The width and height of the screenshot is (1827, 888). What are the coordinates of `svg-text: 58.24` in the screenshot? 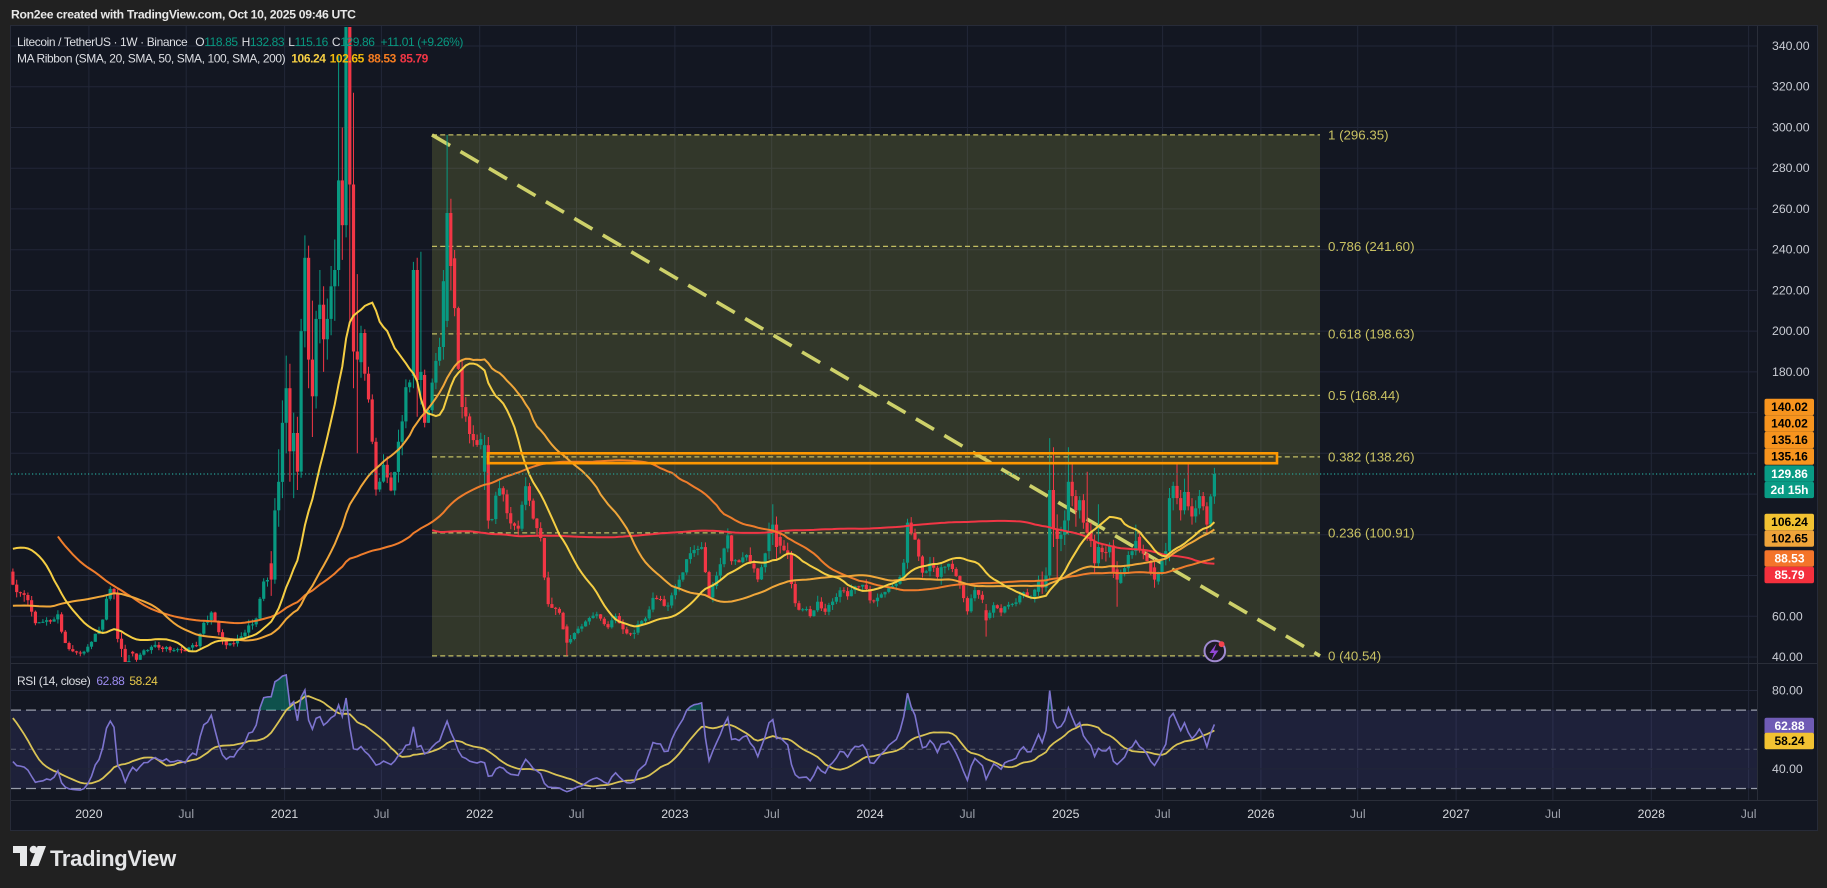 It's located at (1789, 741).